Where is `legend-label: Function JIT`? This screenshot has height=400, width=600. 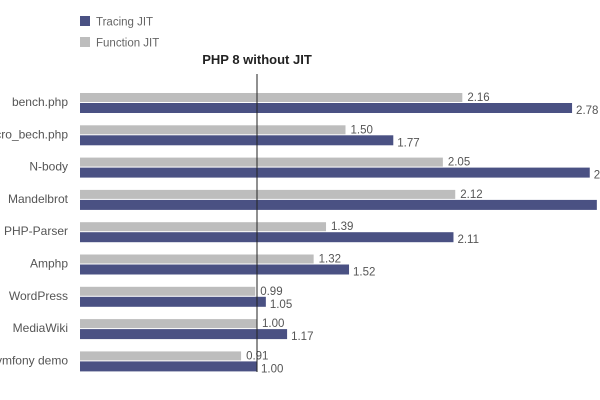
legend-label: Function JIT is located at coordinates (127, 44).